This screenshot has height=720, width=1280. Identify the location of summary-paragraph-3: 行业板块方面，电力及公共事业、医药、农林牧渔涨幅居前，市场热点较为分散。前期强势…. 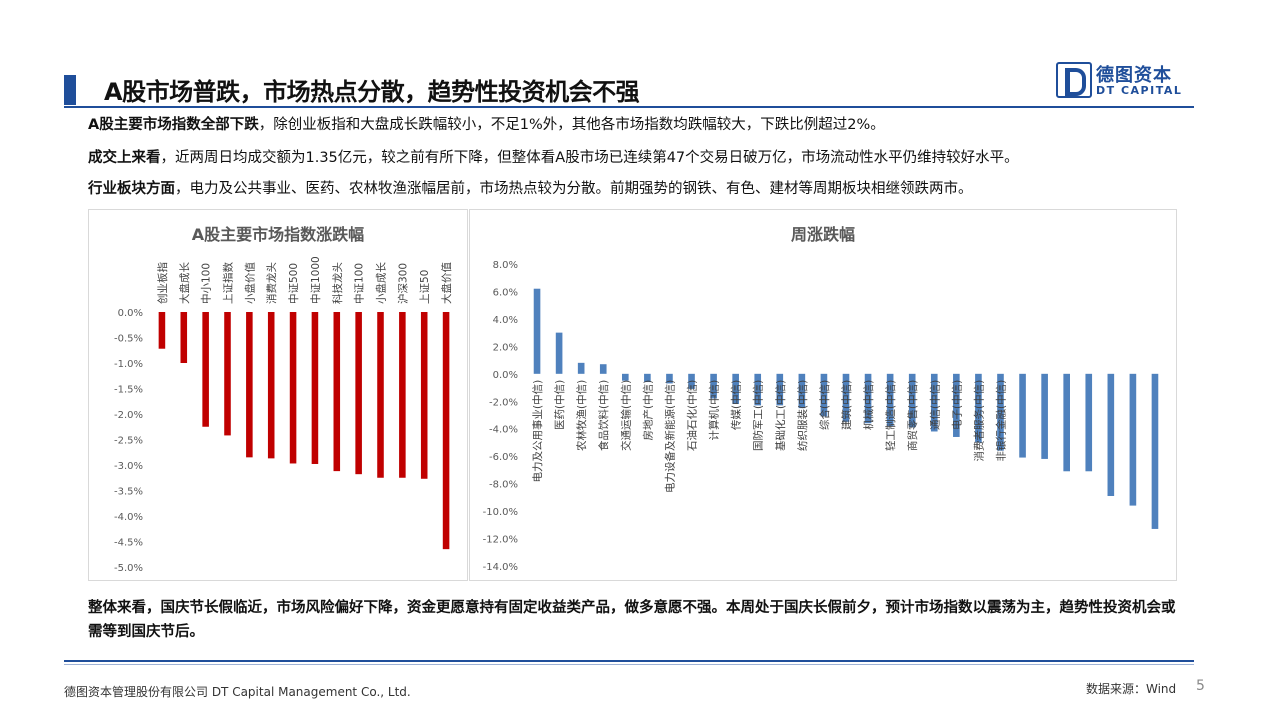
(530, 187).